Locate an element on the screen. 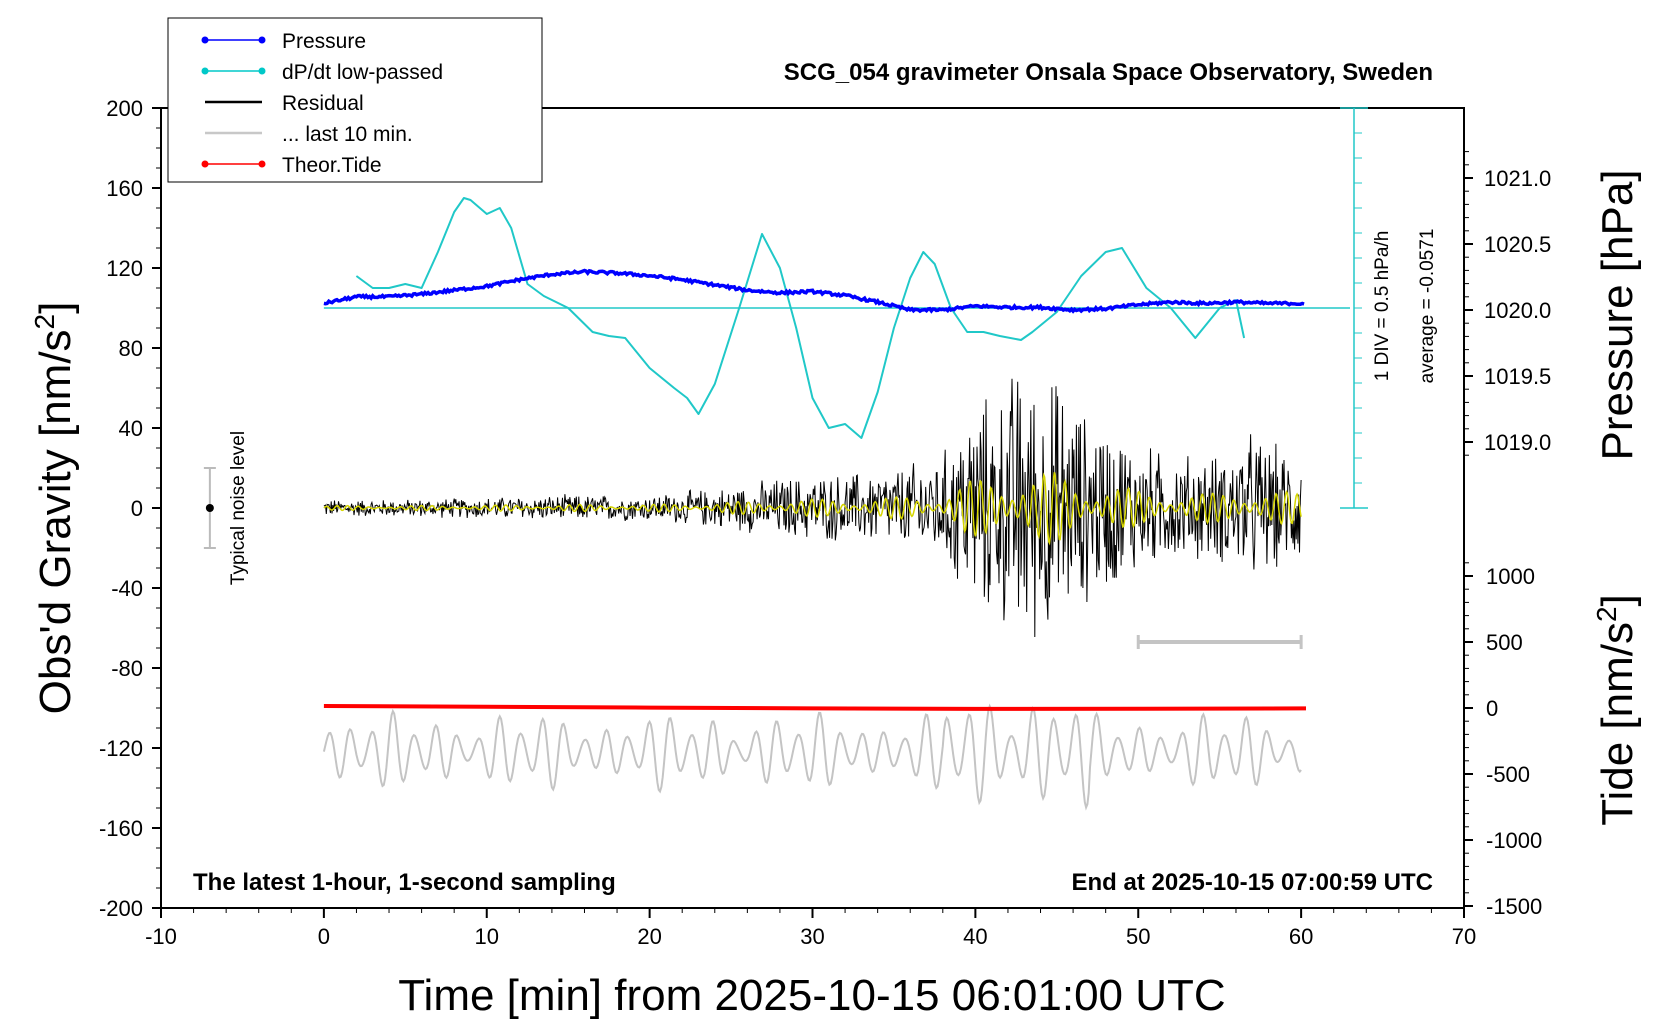  x-tick-label: 0 is located at coordinates (324, 936).